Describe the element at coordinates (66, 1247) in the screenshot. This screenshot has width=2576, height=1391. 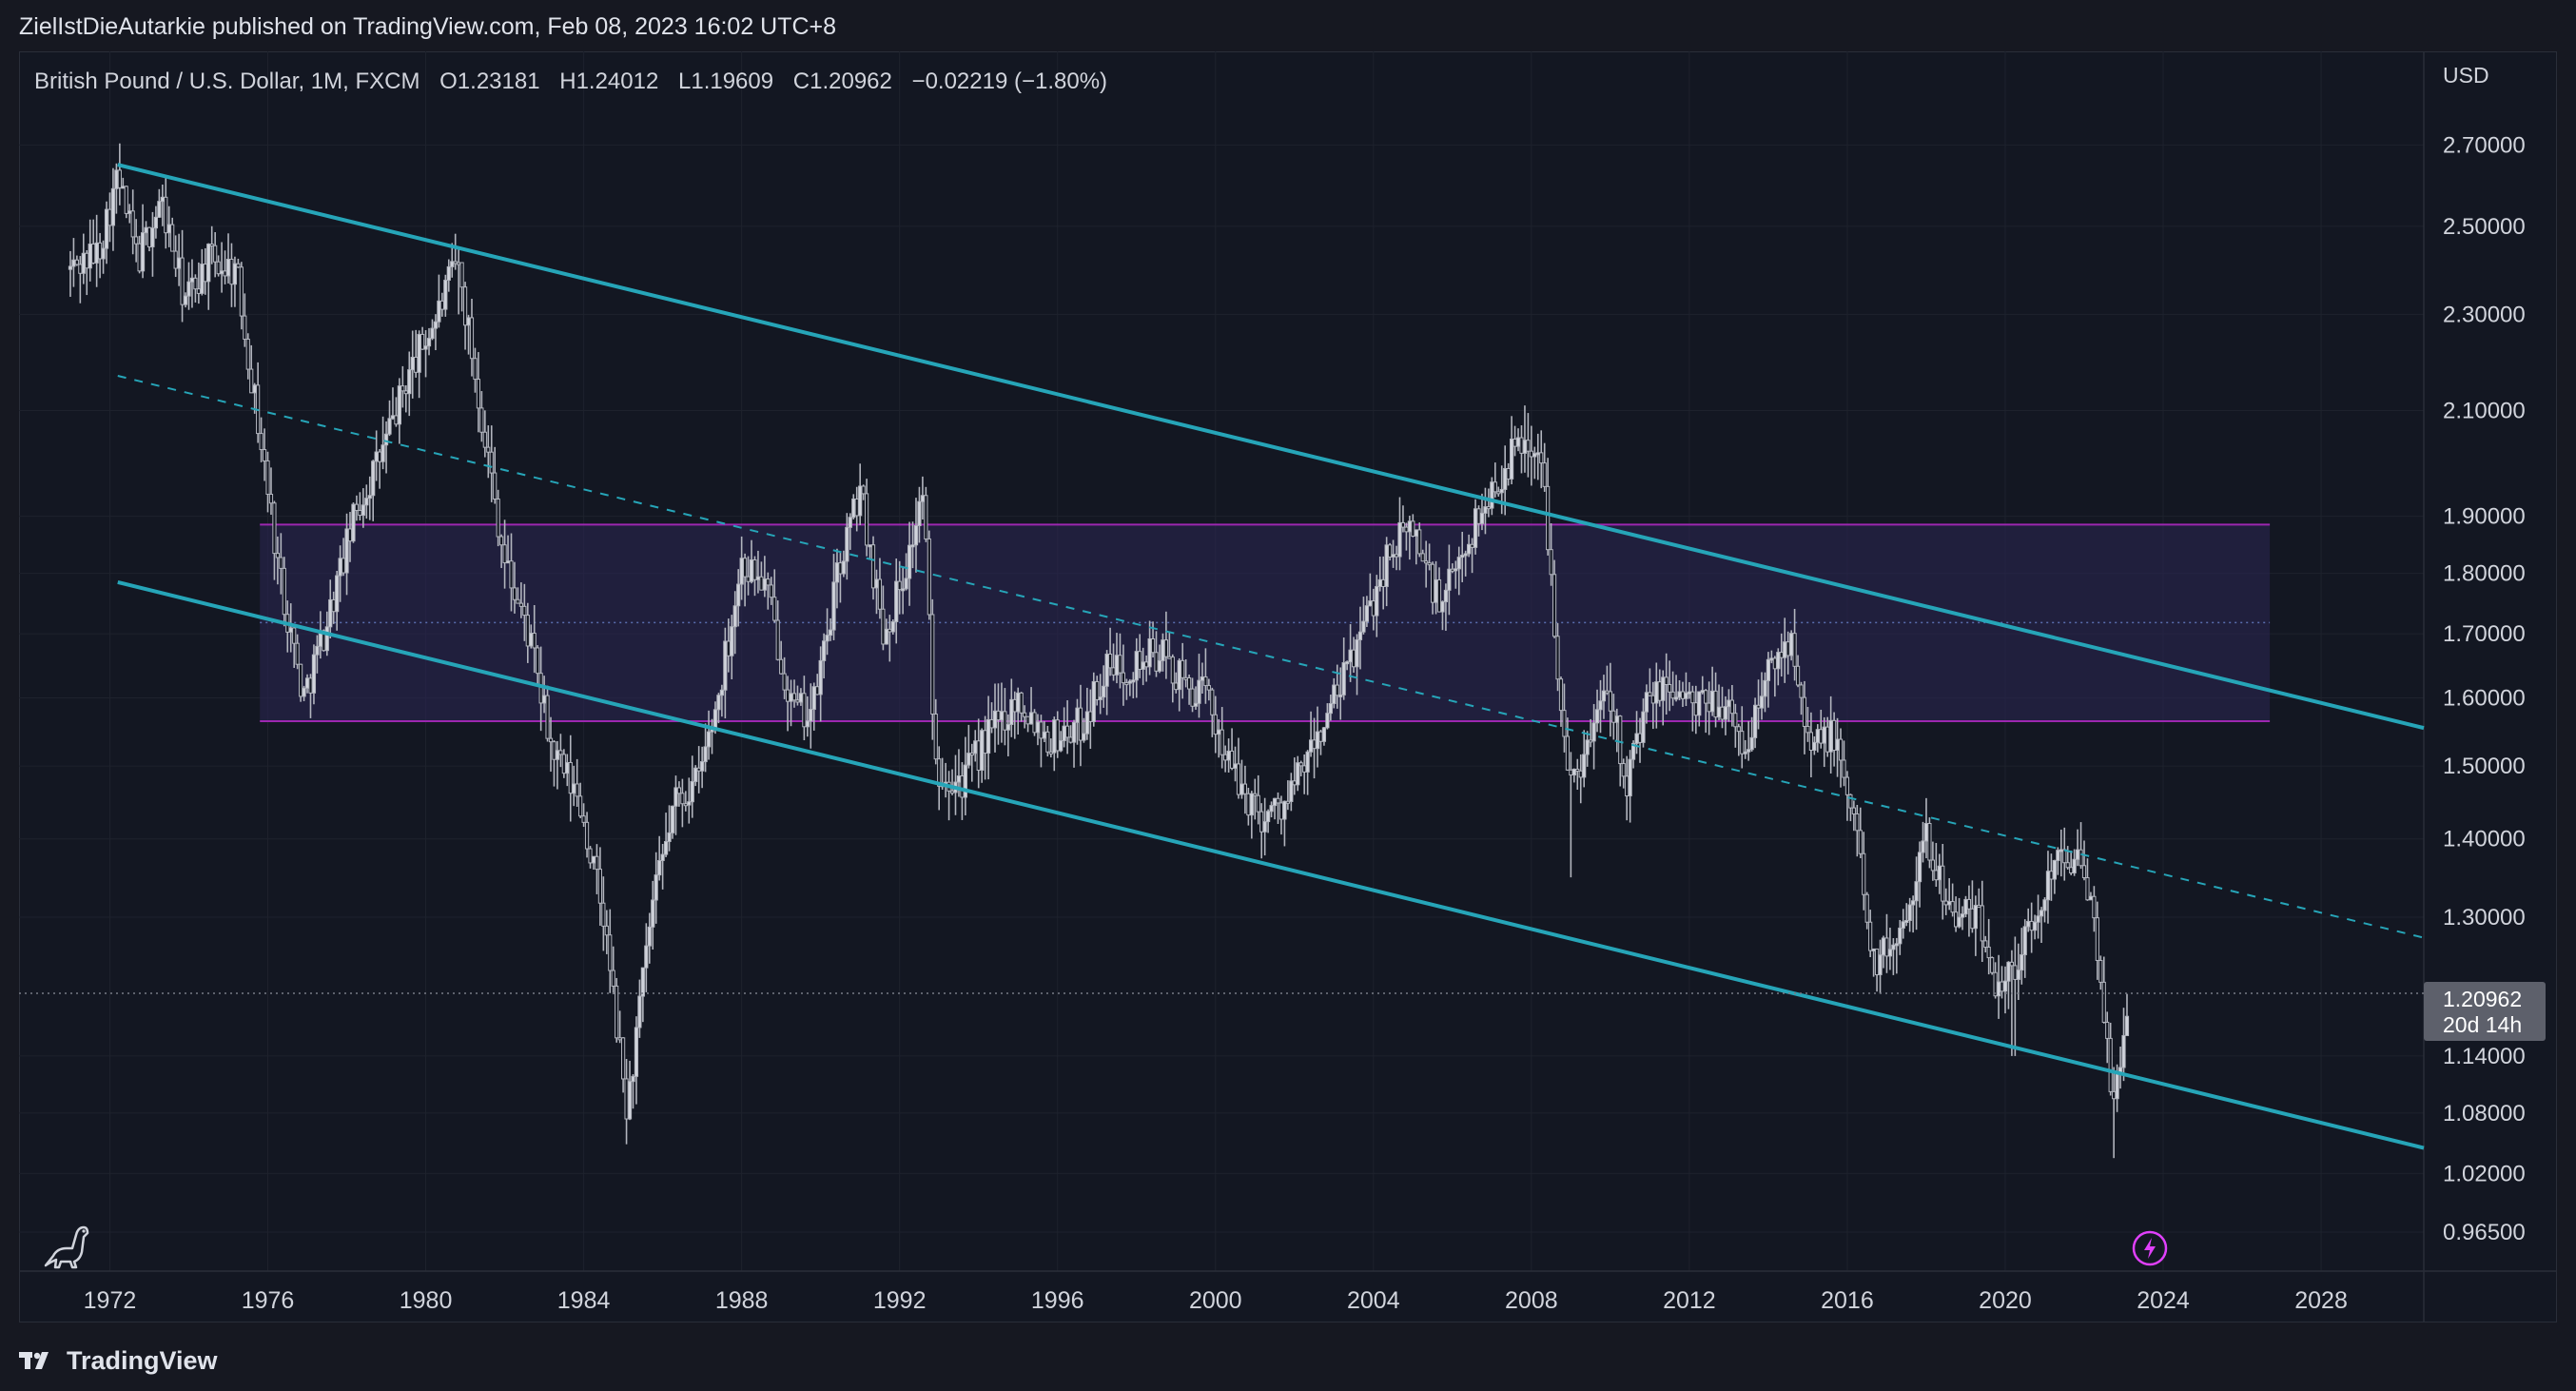
I see `dinosaur-icon` at that location.